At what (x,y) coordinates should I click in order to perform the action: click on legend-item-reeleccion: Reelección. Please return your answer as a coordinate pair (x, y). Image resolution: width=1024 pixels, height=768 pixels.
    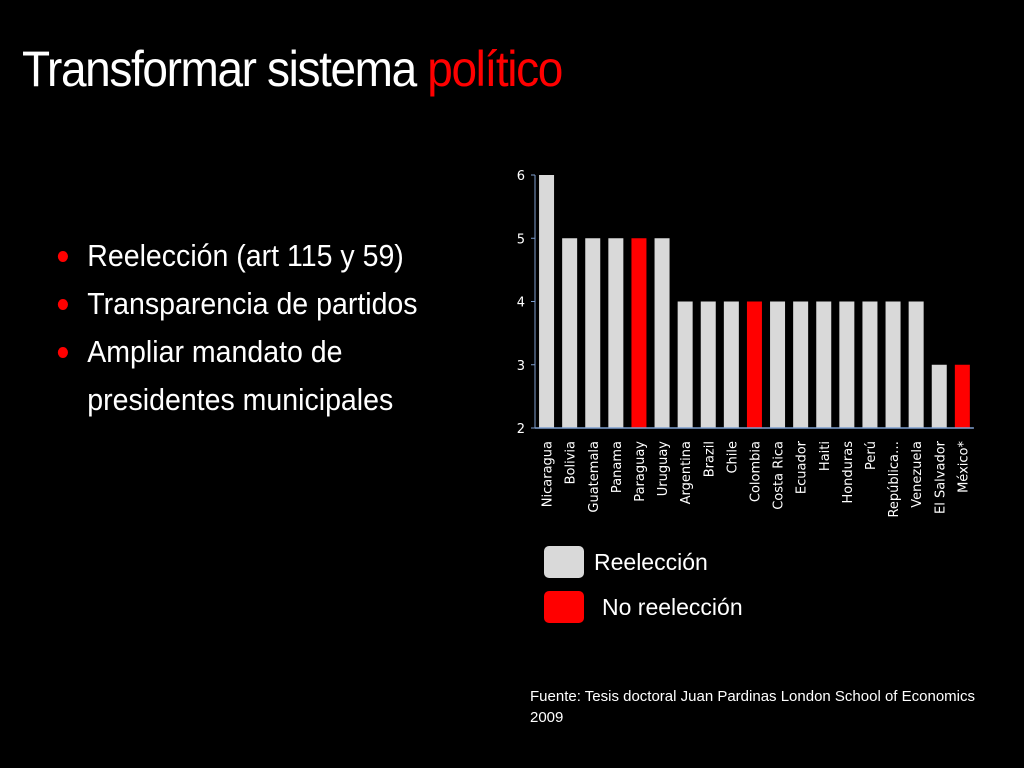
    Looking at the image, I should click on (626, 562).